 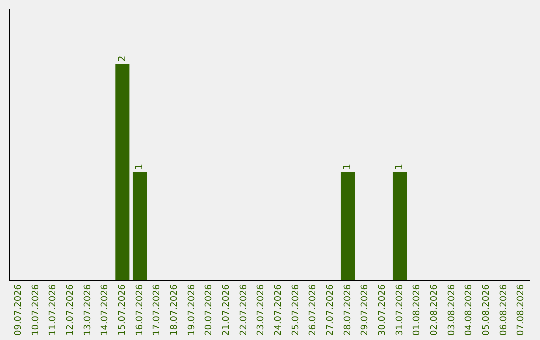 What do you see at coordinates (365, 310) in the screenshot?
I see `x-tick-label: 29.07.2026` at bounding box center [365, 310].